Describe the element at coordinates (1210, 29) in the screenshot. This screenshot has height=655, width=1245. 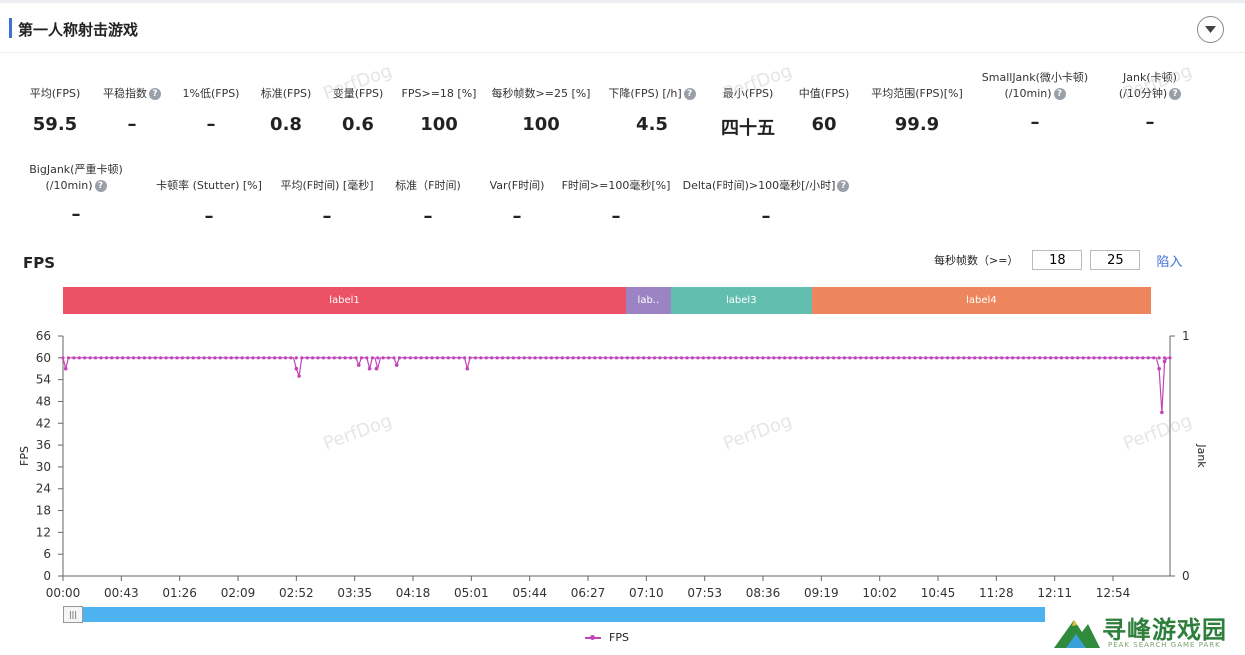
I see `collapse-toggle-button` at that location.